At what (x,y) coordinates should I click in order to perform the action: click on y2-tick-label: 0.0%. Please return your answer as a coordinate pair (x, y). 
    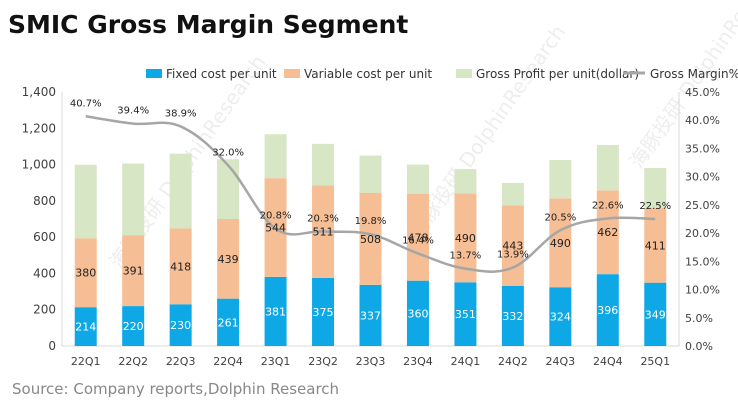
    Looking at the image, I should click on (699, 346).